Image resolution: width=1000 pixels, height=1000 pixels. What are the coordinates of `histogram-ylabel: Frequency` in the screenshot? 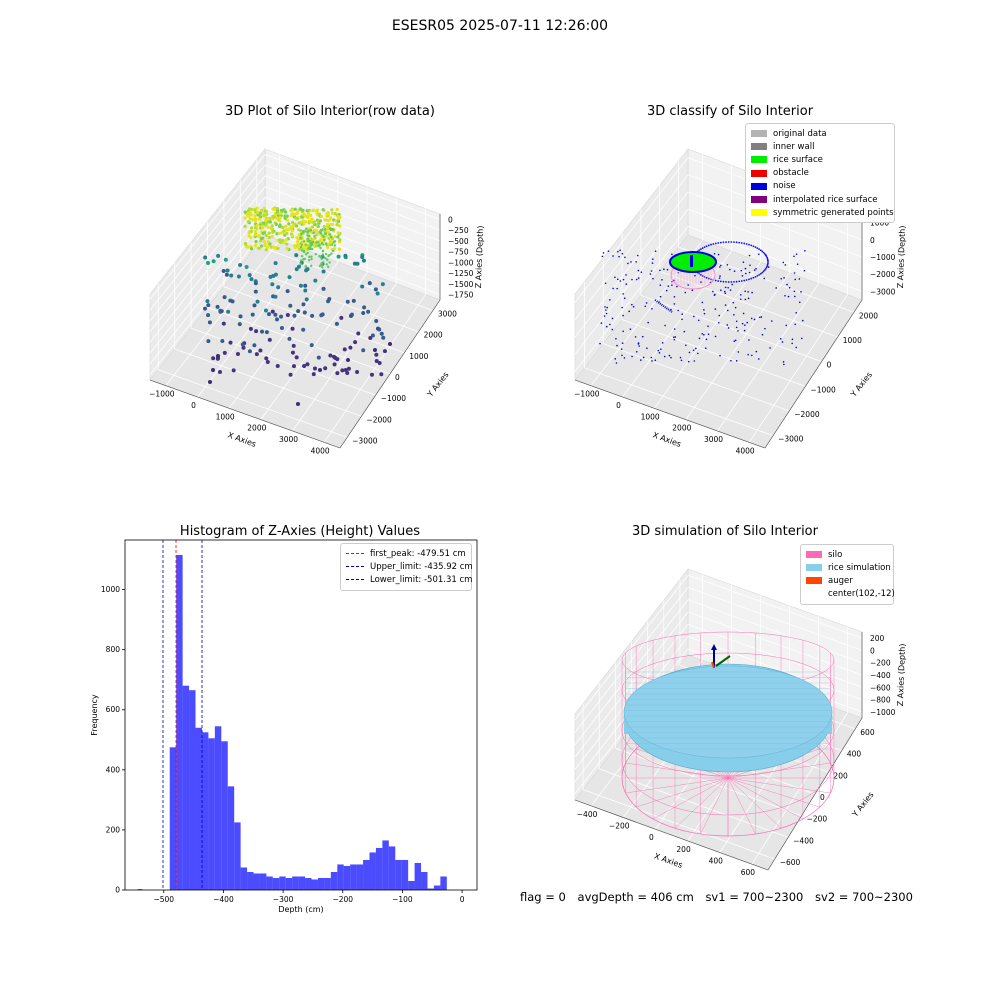 It's located at (94, 715).